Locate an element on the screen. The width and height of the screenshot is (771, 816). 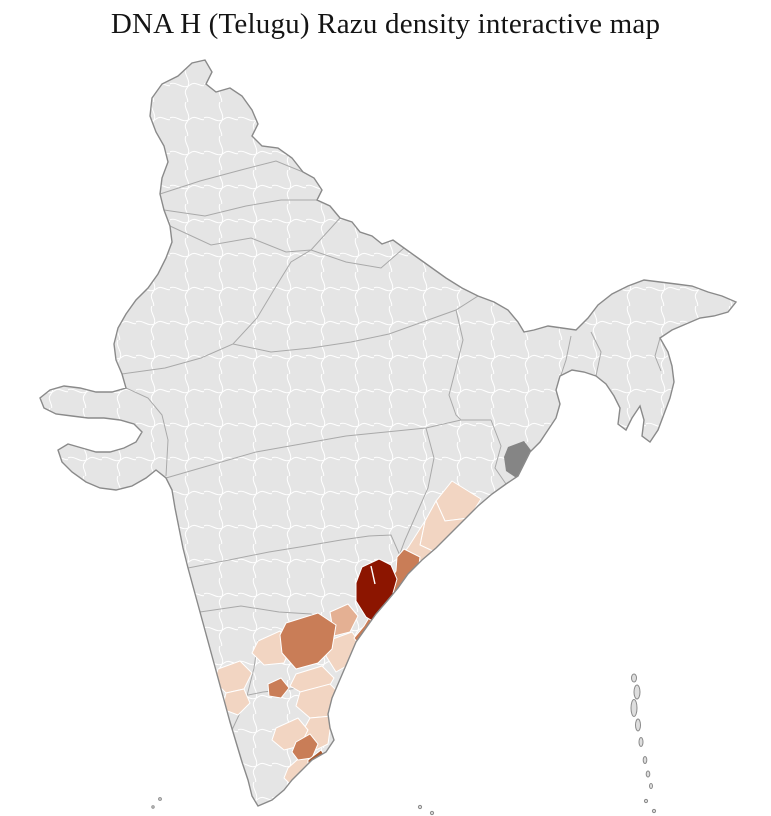
district-gap-line is located at coordinates (373, 575).